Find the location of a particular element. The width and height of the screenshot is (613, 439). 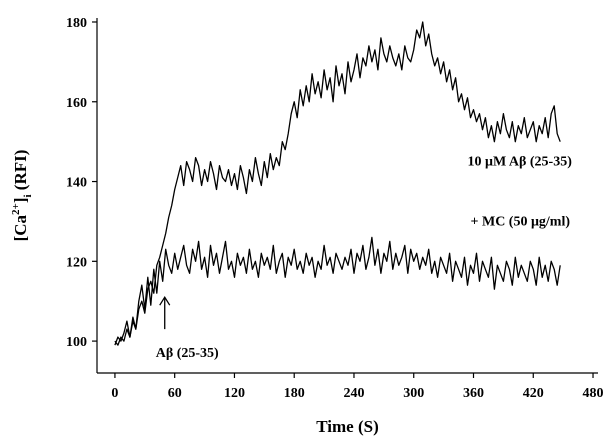

y-tick-label: 180 is located at coordinates (76, 23).